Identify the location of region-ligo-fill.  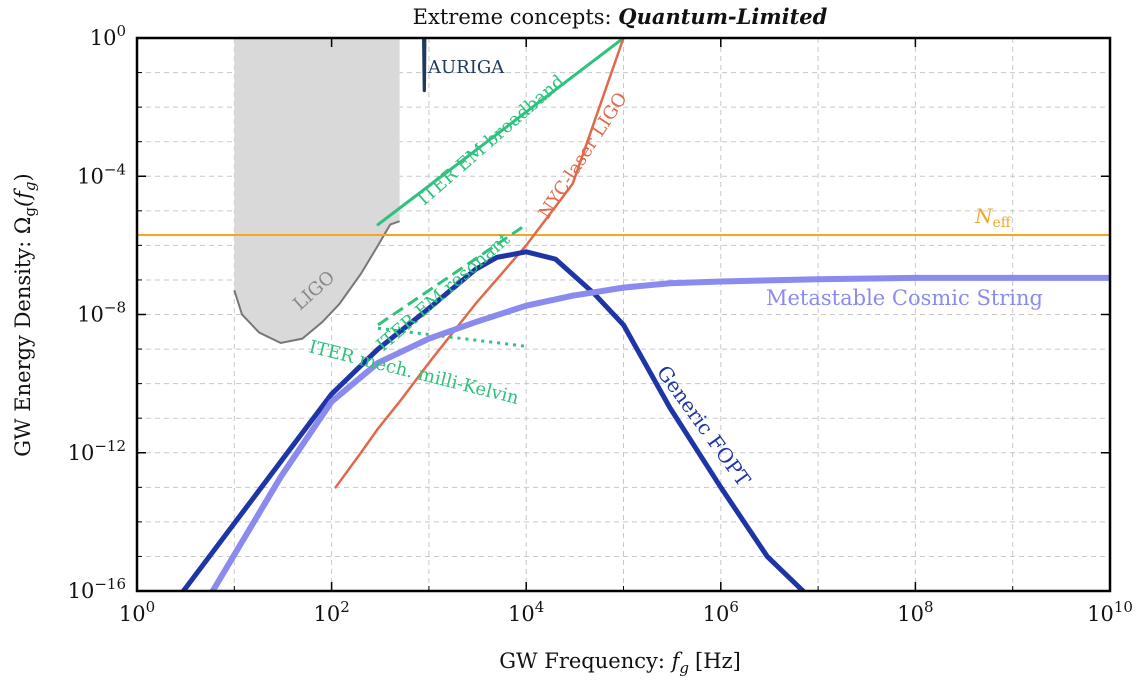
(317, 190).